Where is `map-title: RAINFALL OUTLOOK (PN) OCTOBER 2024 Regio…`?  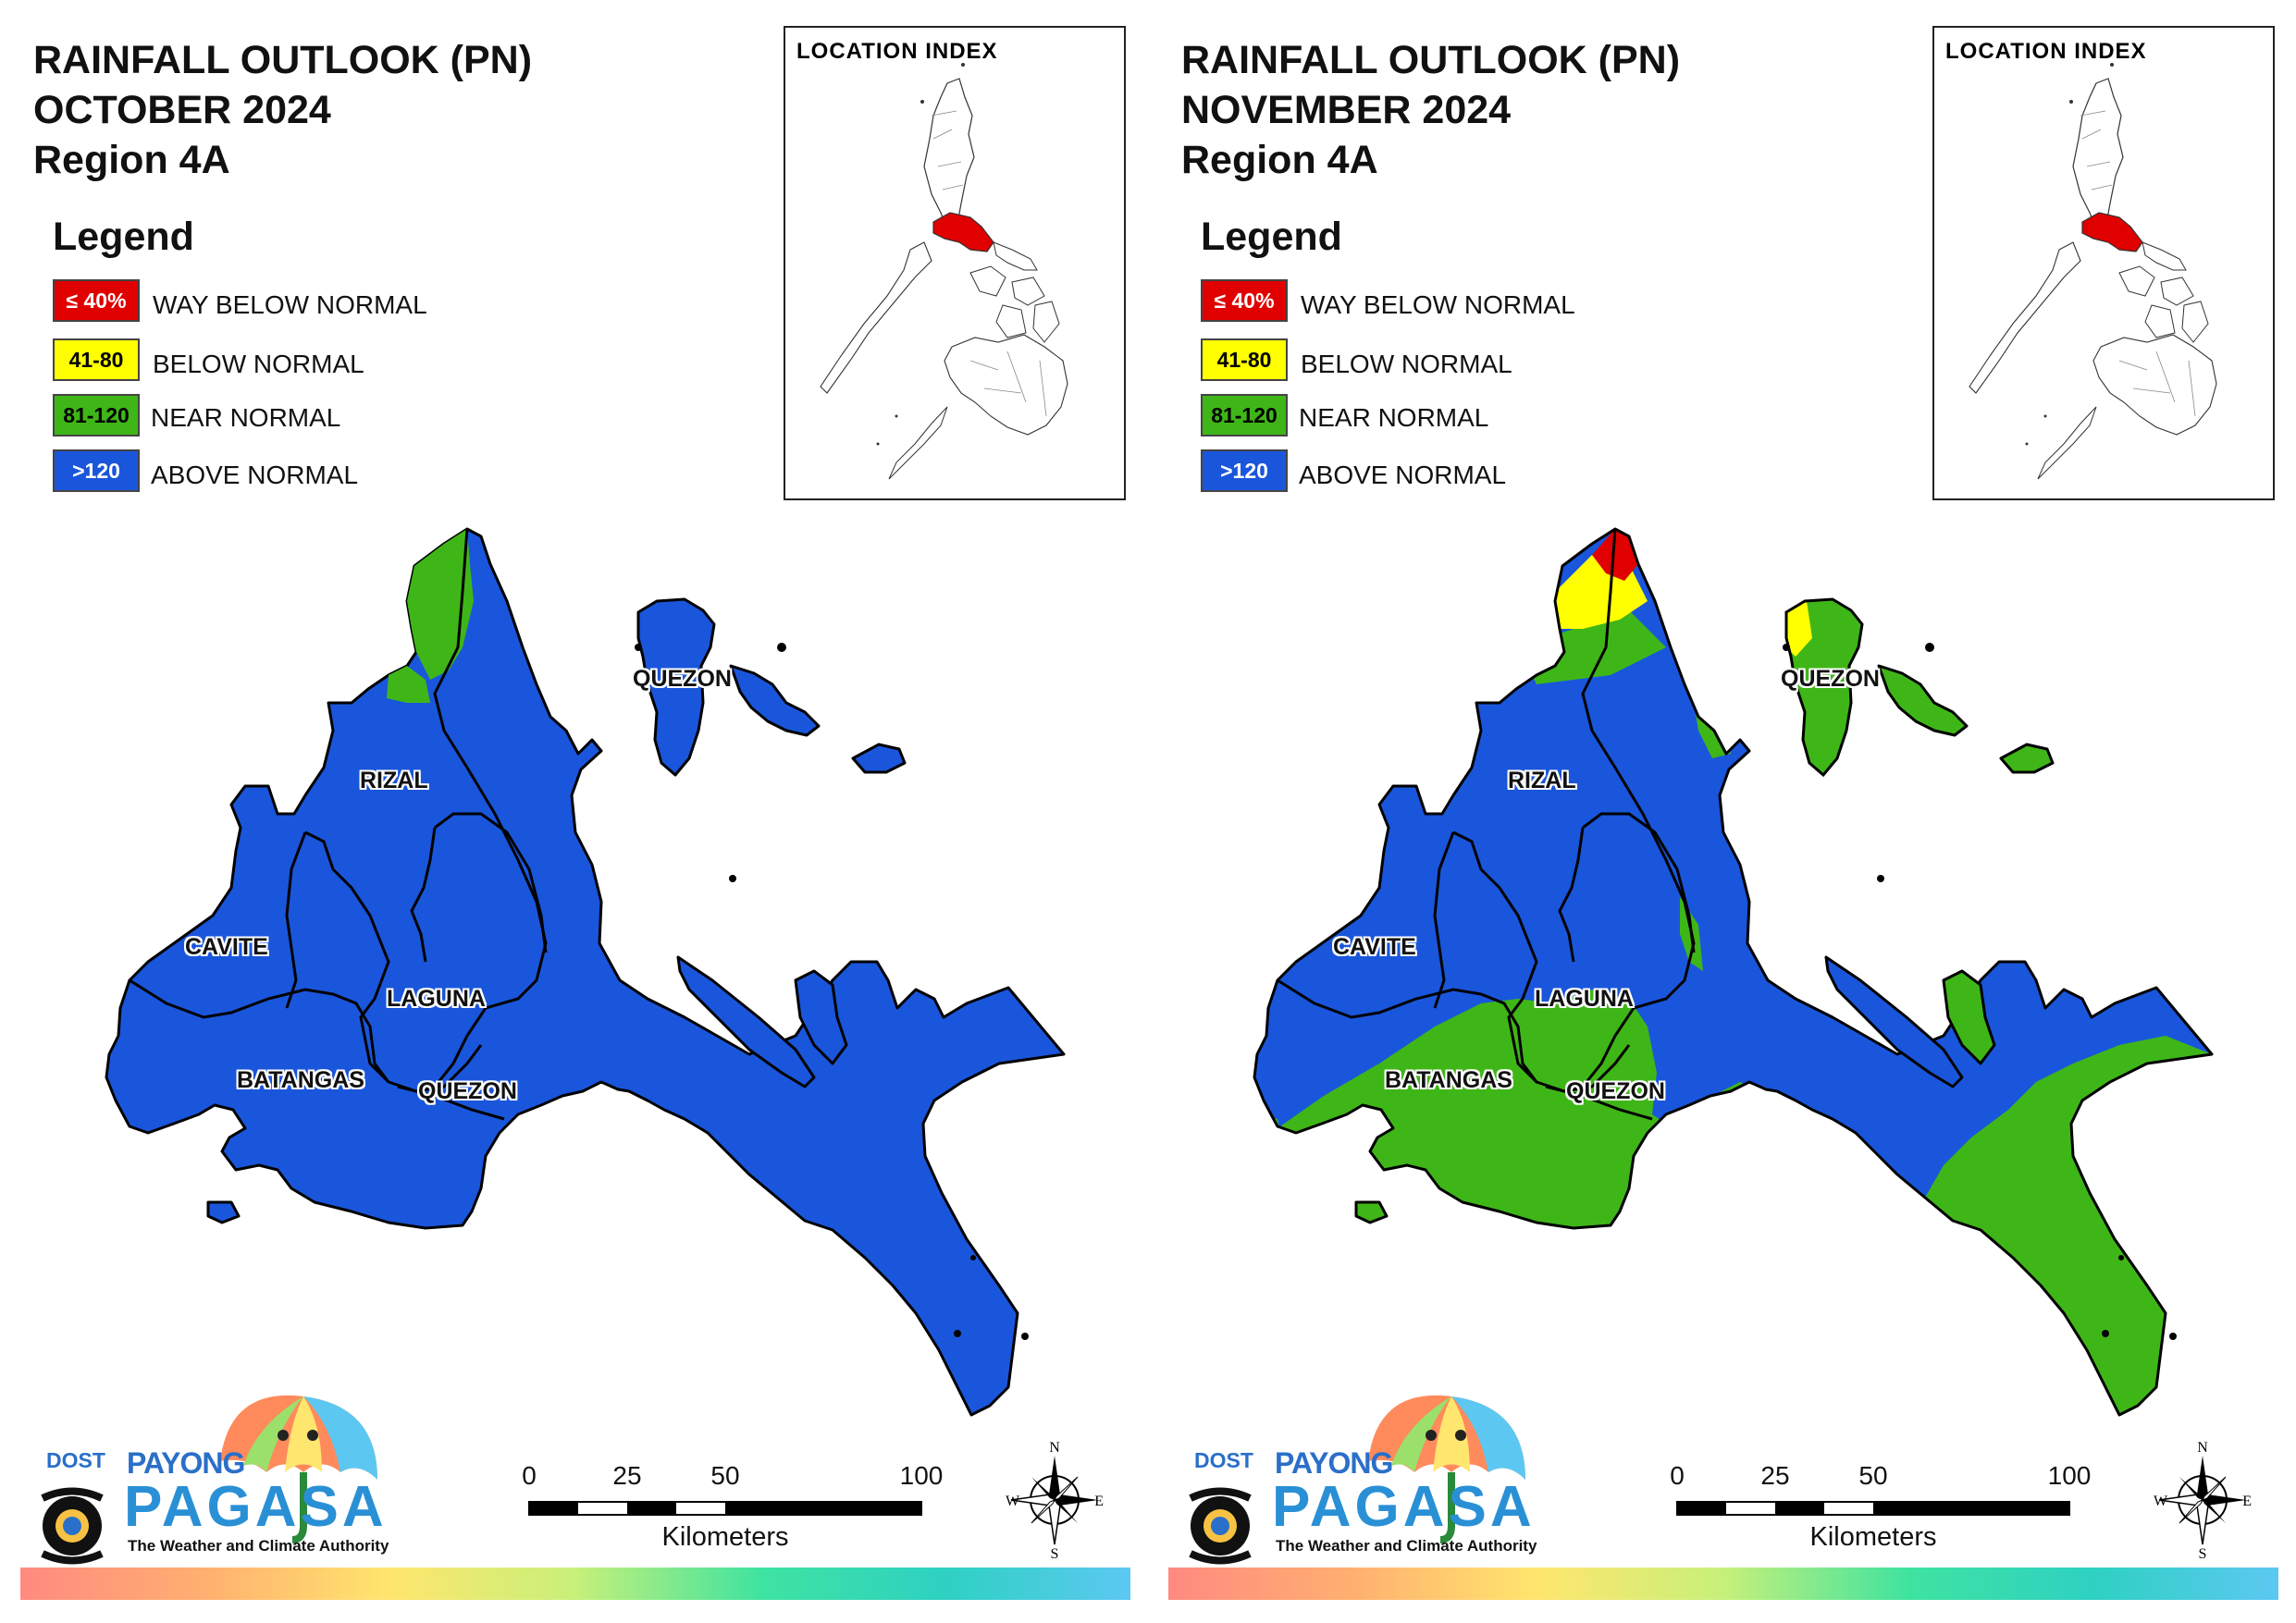 map-title: RAINFALL OUTLOOK (PN) OCTOBER 2024 Regio… is located at coordinates (282, 110).